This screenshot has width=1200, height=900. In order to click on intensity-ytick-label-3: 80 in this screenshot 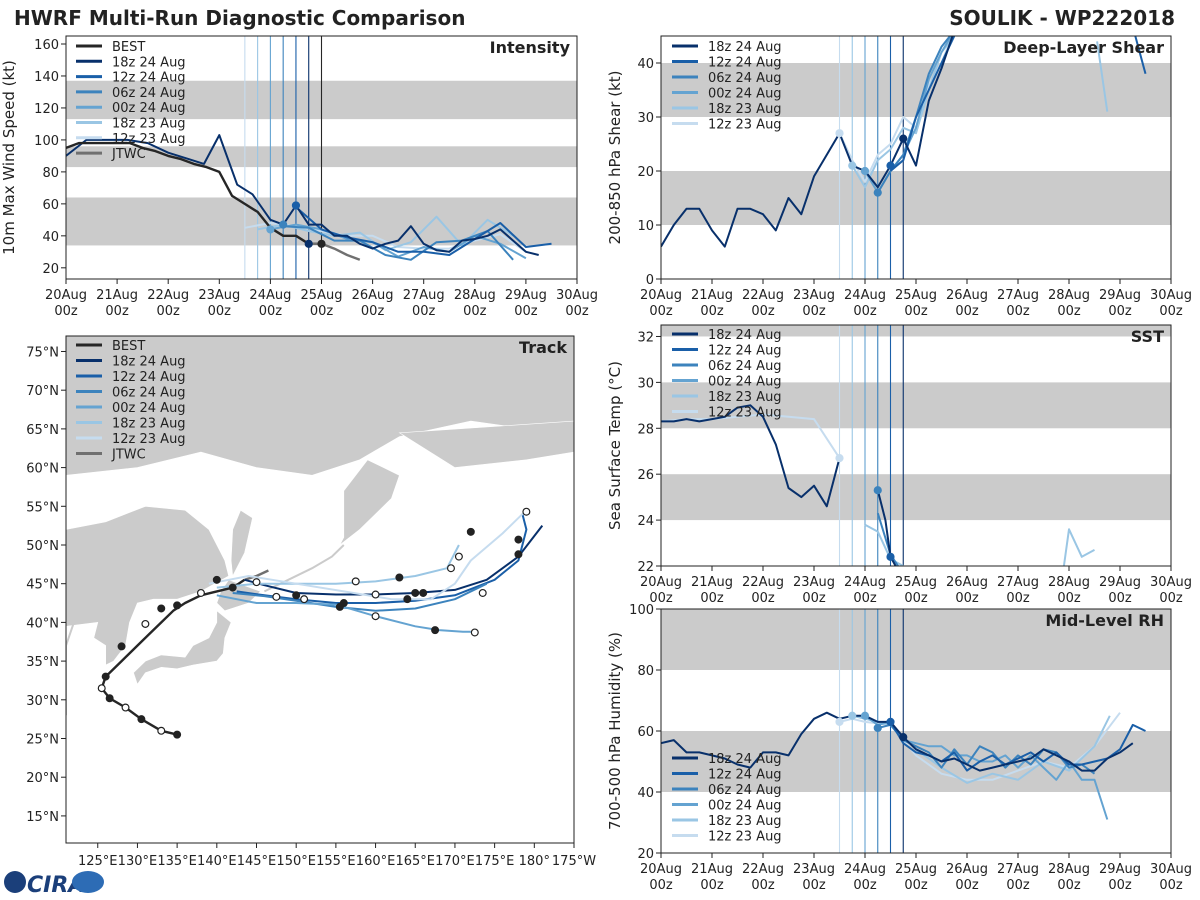, I will do `click(50, 173)`.